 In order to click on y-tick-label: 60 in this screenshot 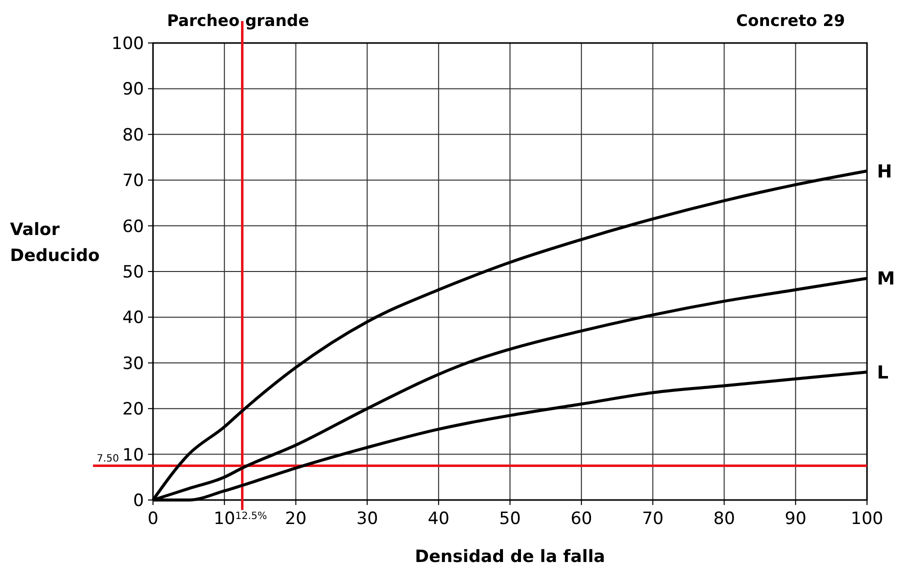, I will do `click(133, 226)`.